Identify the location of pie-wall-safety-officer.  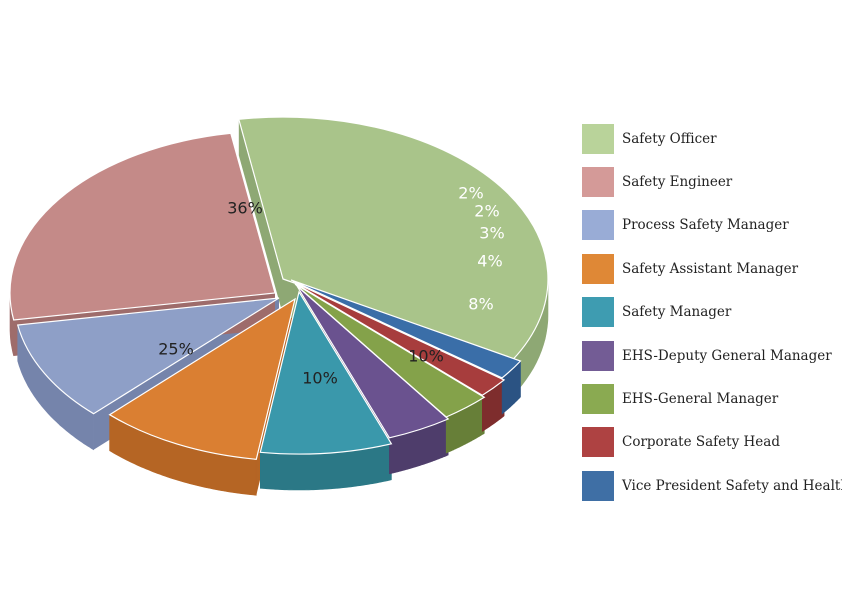
(260, 217).